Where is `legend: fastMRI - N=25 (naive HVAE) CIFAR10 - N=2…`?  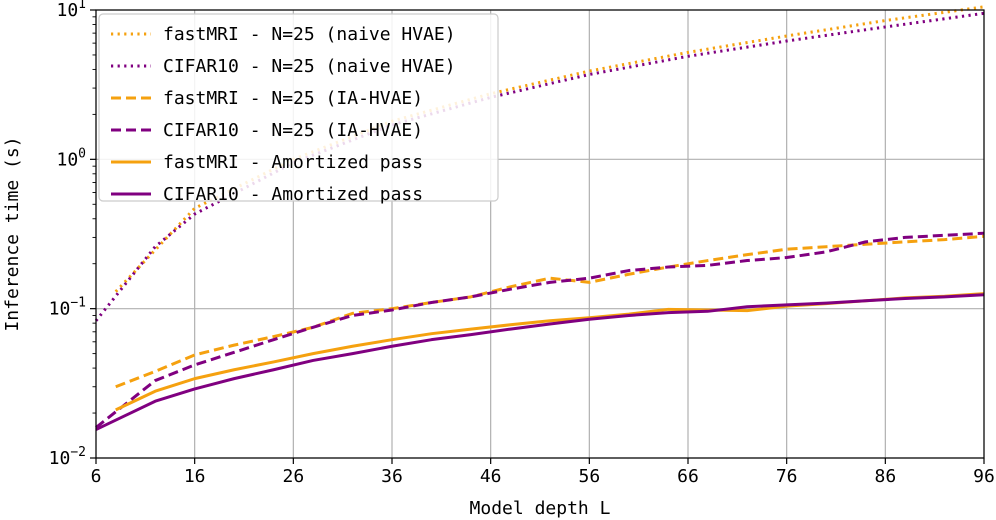 legend: fastMRI - N=25 (naive HVAE) CIFAR10 - N=2… is located at coordinates (298, 109).